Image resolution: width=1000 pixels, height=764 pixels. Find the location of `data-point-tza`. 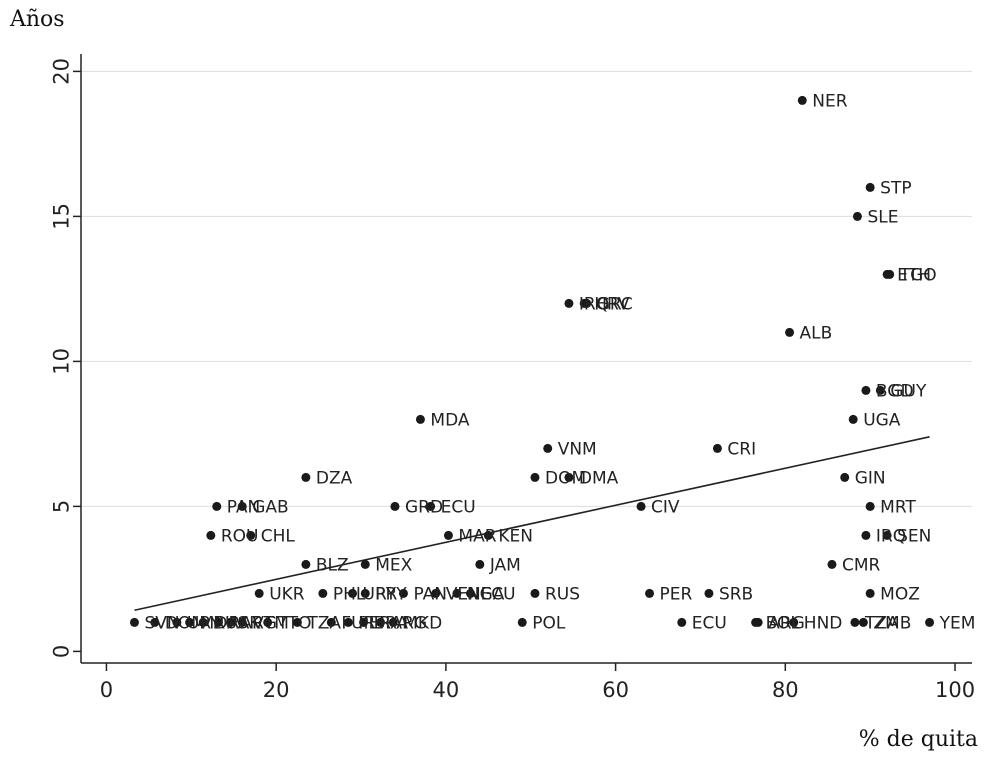

data-point-tza is located at coordinates (855, 622).